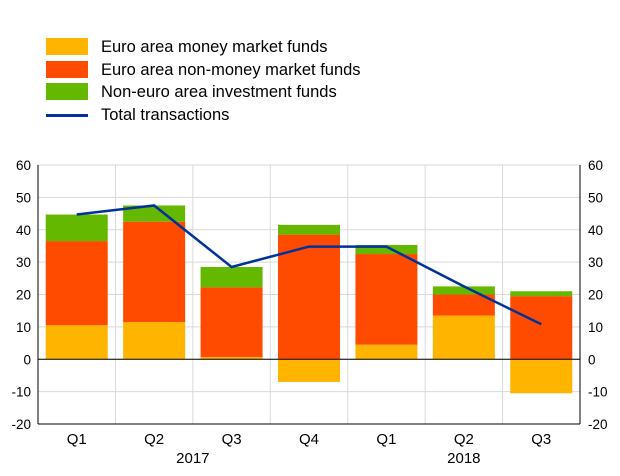 Image resolution: width=620 pixels, height=476 pixels. What do you see at coordinates (463, 458) in the screenshot?
I see `year-label: 2018` at bounding box center [463, 458].